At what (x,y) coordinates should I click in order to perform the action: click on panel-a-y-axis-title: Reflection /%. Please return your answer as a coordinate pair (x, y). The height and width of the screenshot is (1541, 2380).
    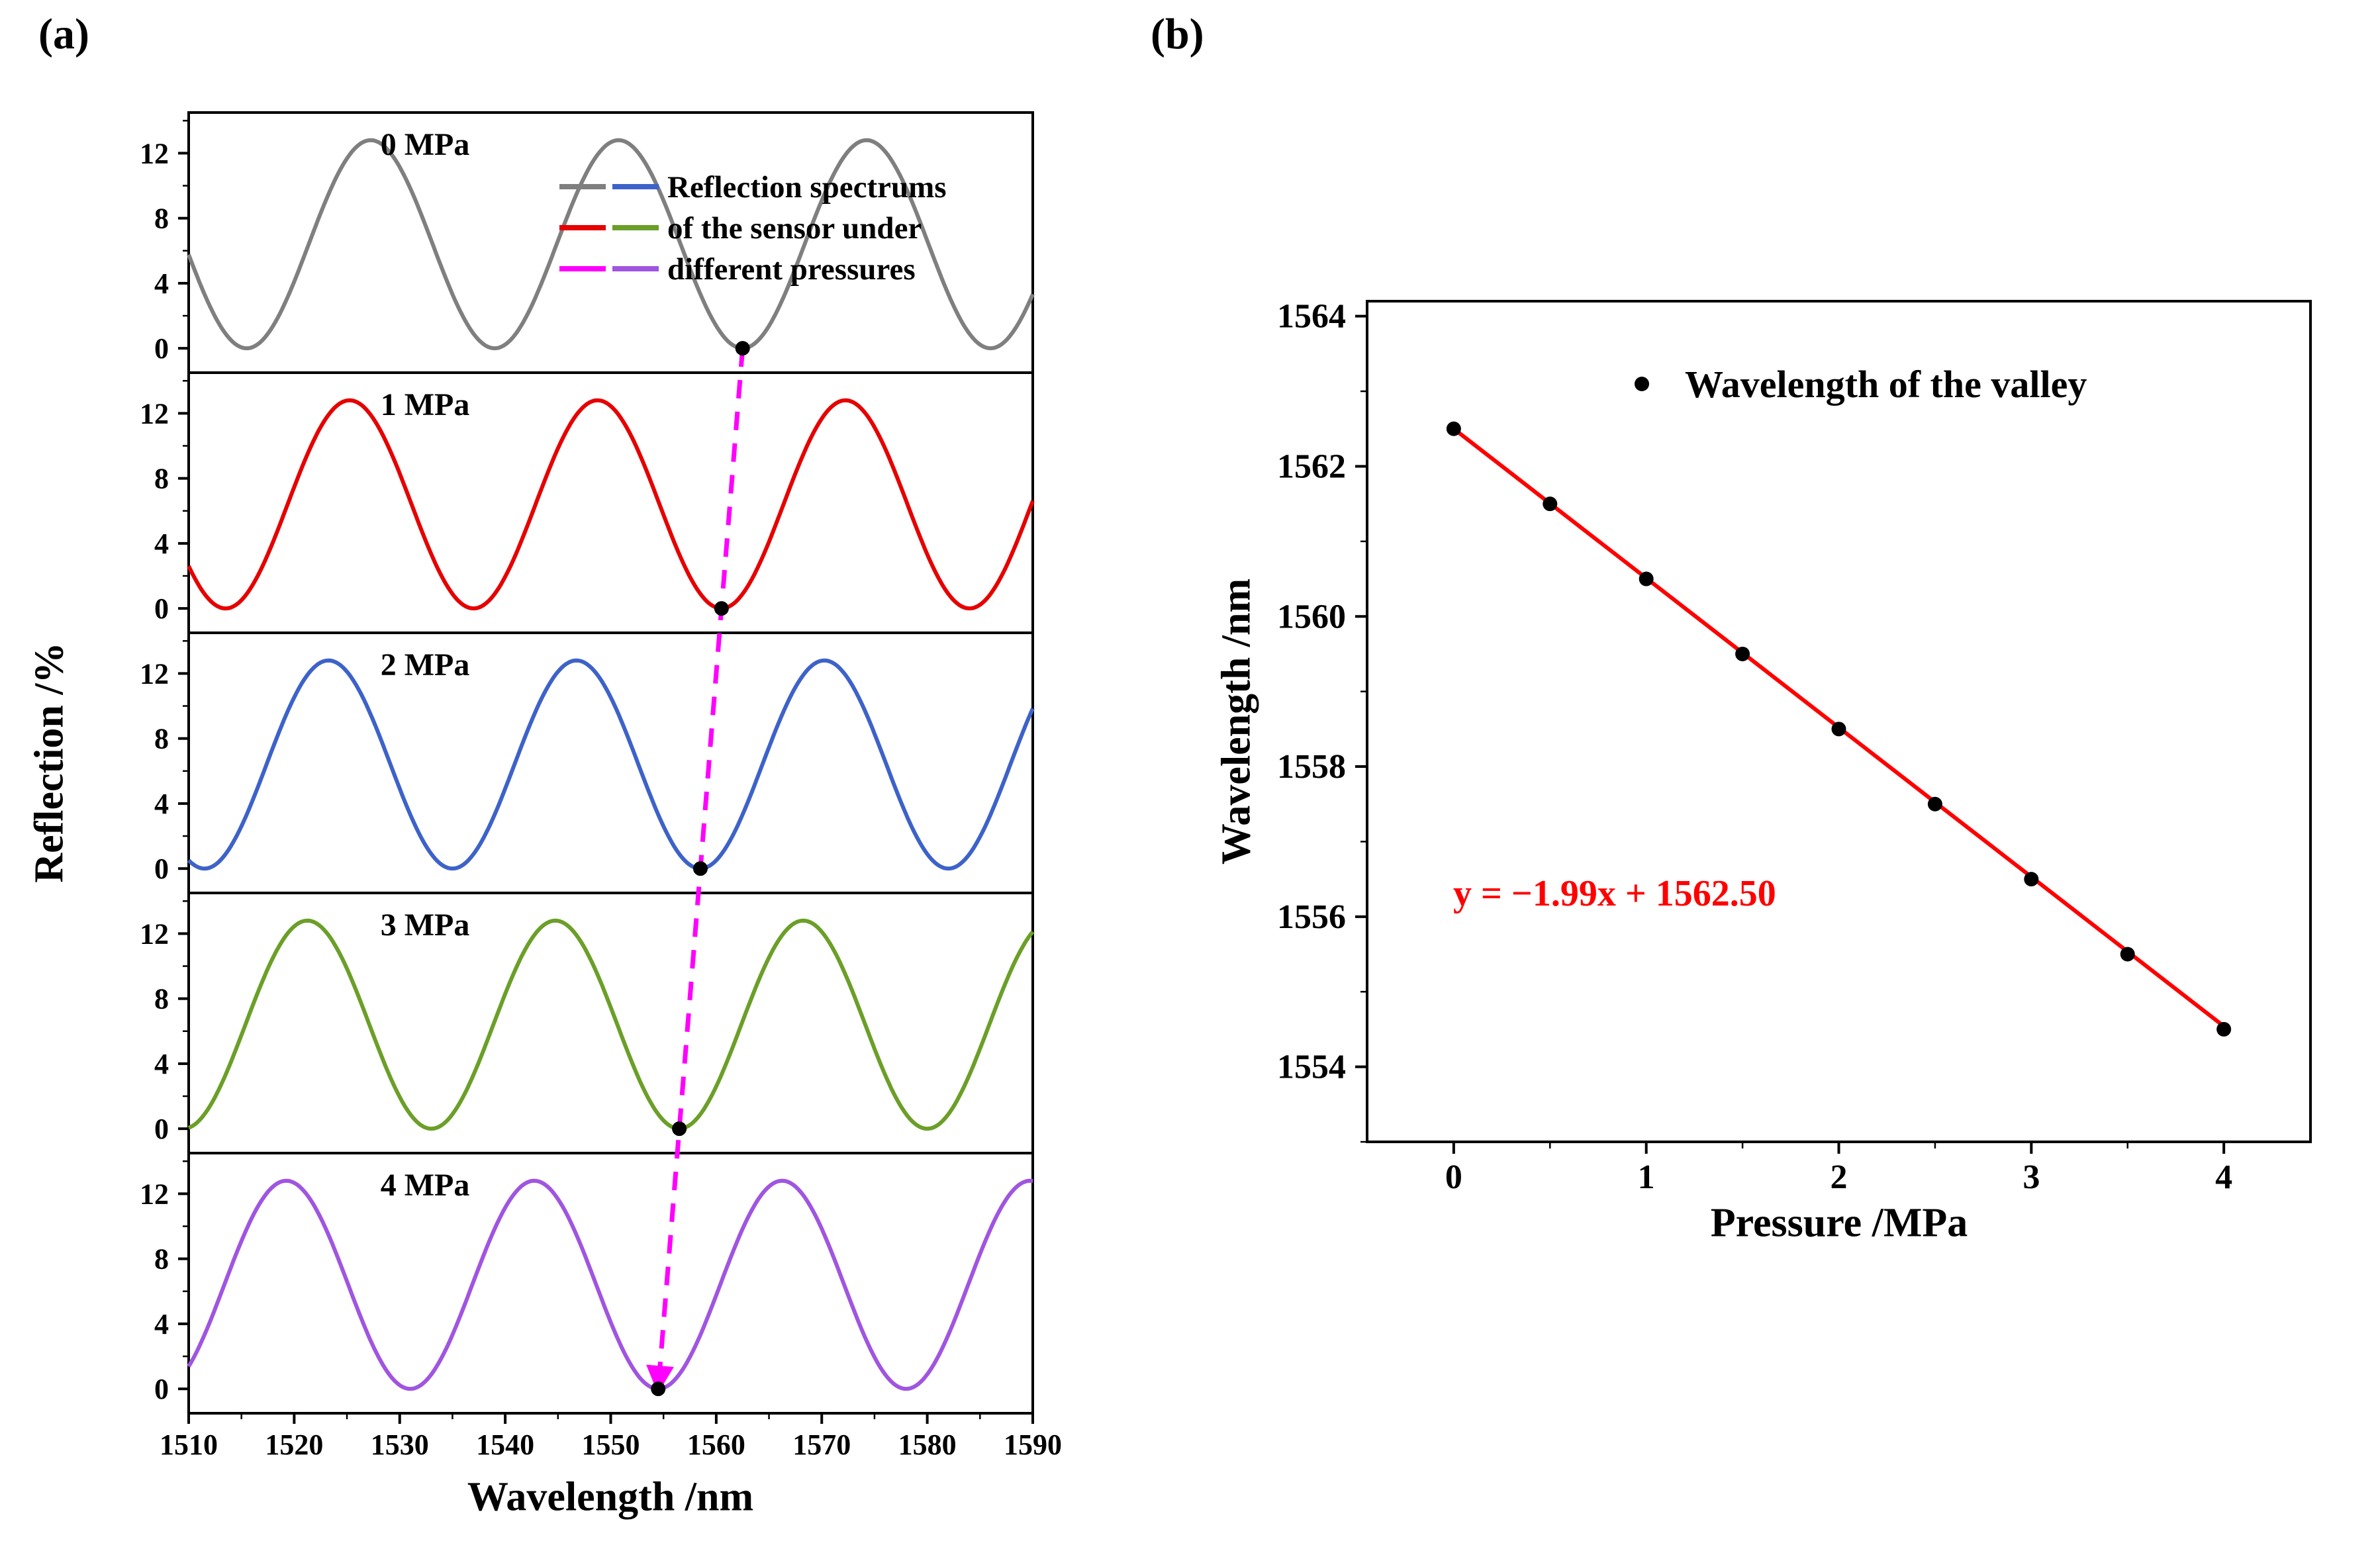
    Looking at the image, I should click on (49, 763).